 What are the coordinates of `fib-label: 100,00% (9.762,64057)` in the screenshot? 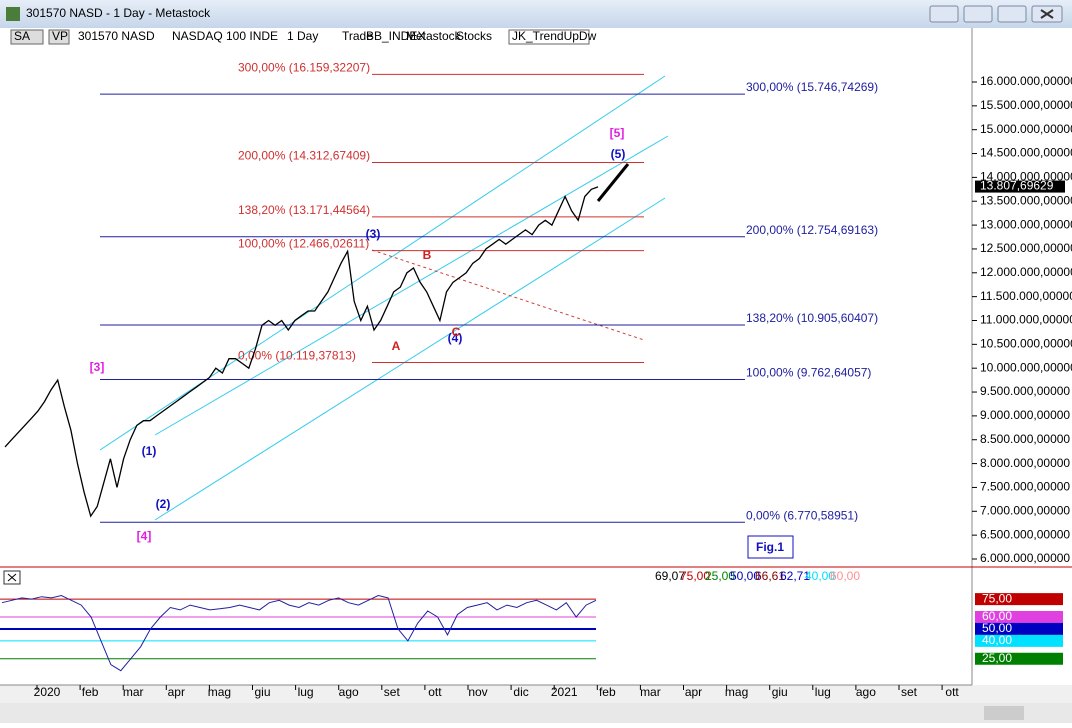 It's located at (808, 373).